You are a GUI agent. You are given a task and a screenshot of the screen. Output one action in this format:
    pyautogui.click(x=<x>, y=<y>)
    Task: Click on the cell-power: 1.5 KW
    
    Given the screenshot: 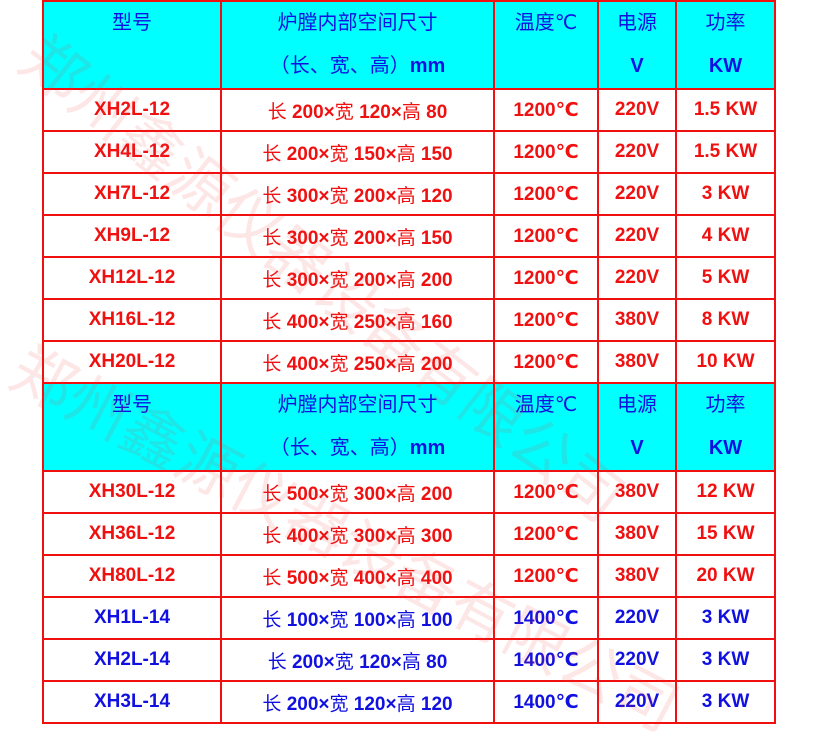 What is the action you would take?
    pyautogui.click(x=725, y=110)
    